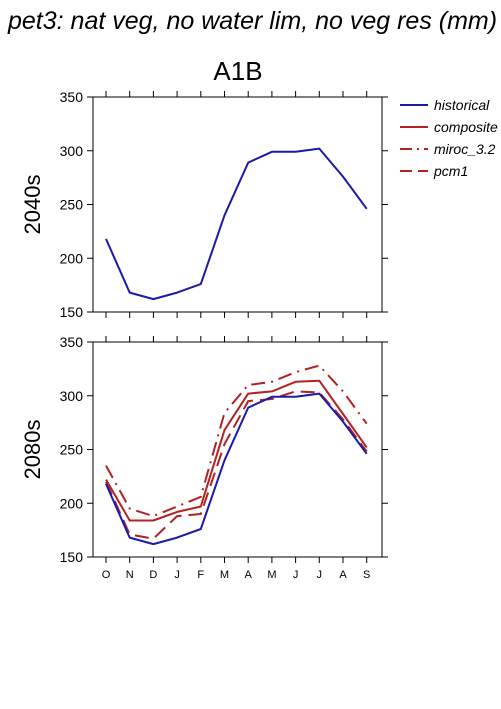  I want to click on legend: historical composite miroc_3.2 pcm1, so click(449, 138).